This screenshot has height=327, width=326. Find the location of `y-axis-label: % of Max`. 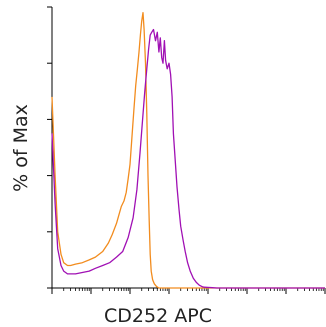

y-axis-label: % of Max is located at coordinates (21, 148).